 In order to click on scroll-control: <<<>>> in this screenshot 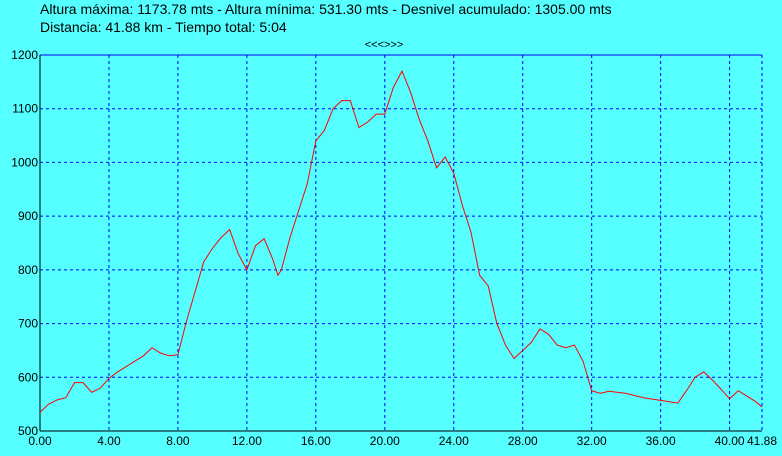, I will do `click(384, 45)`.